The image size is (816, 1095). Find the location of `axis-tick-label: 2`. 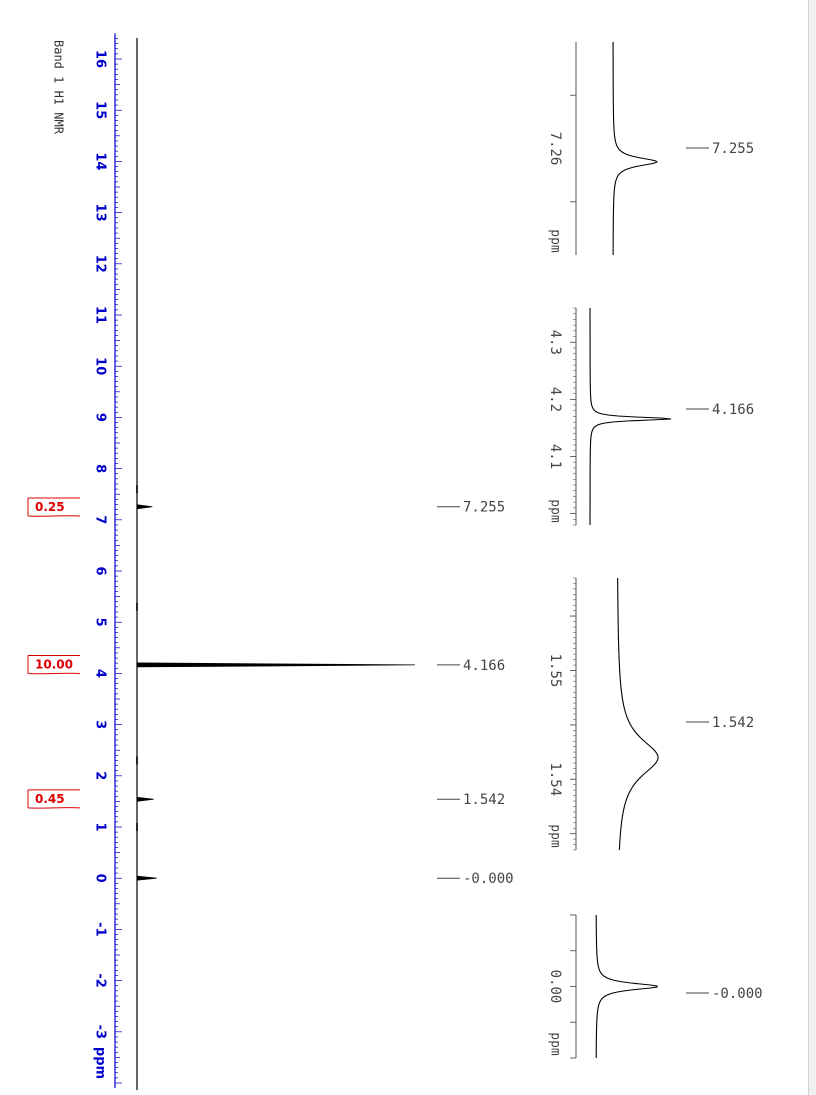

axis-tick-label: 2 is located at coordinates (100, 775).